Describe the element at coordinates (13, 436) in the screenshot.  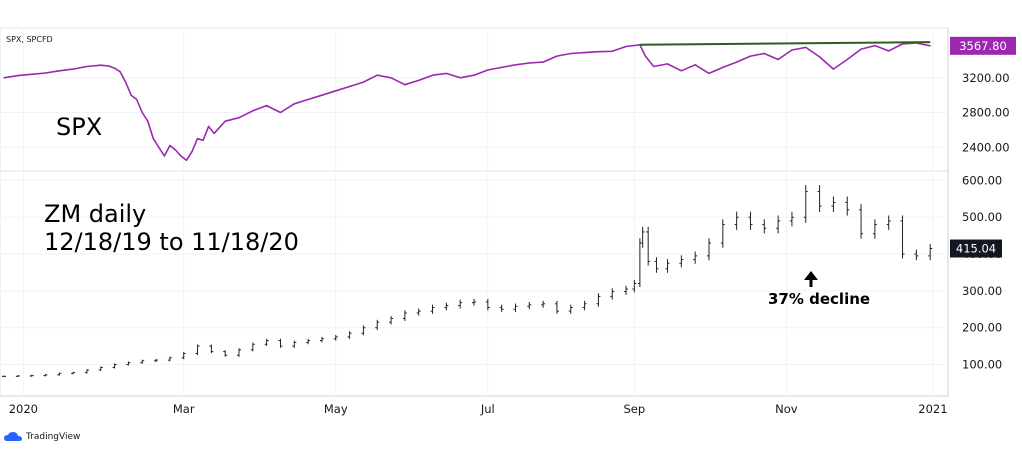
I see `cloud-icon` at that location.